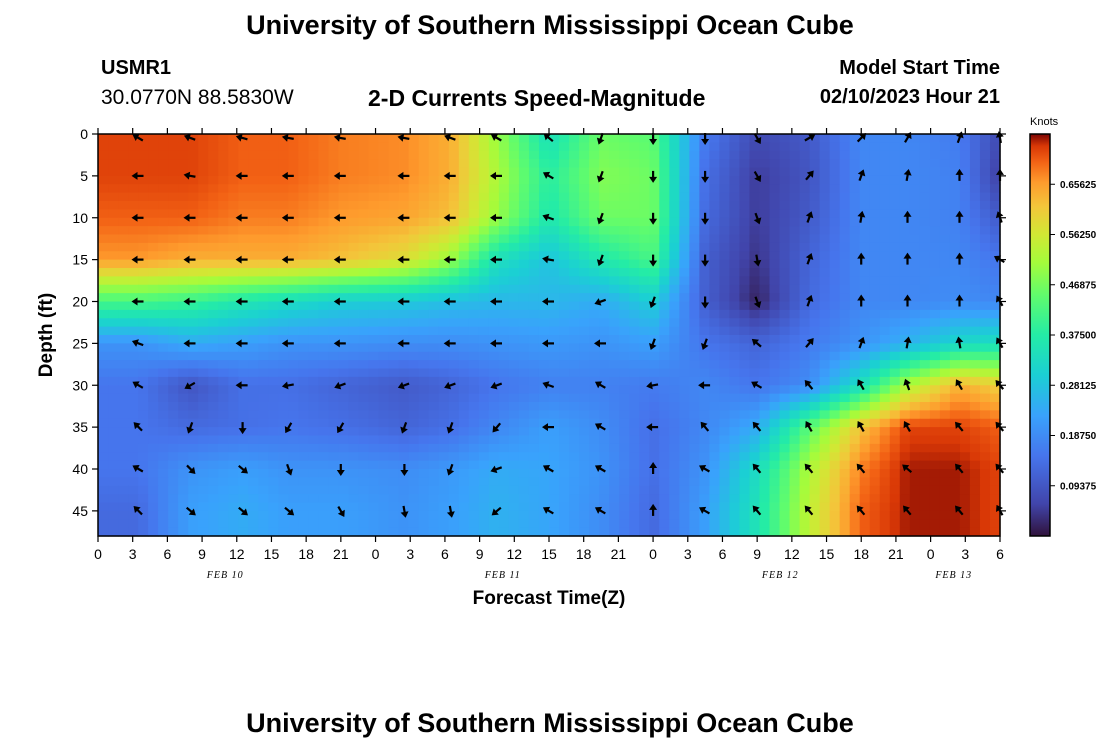 This screenshot has width=1100, height=750. Describe the element at coordinates (827, 554) in the screenshot. I see `x-tick-label: 15` at that location.